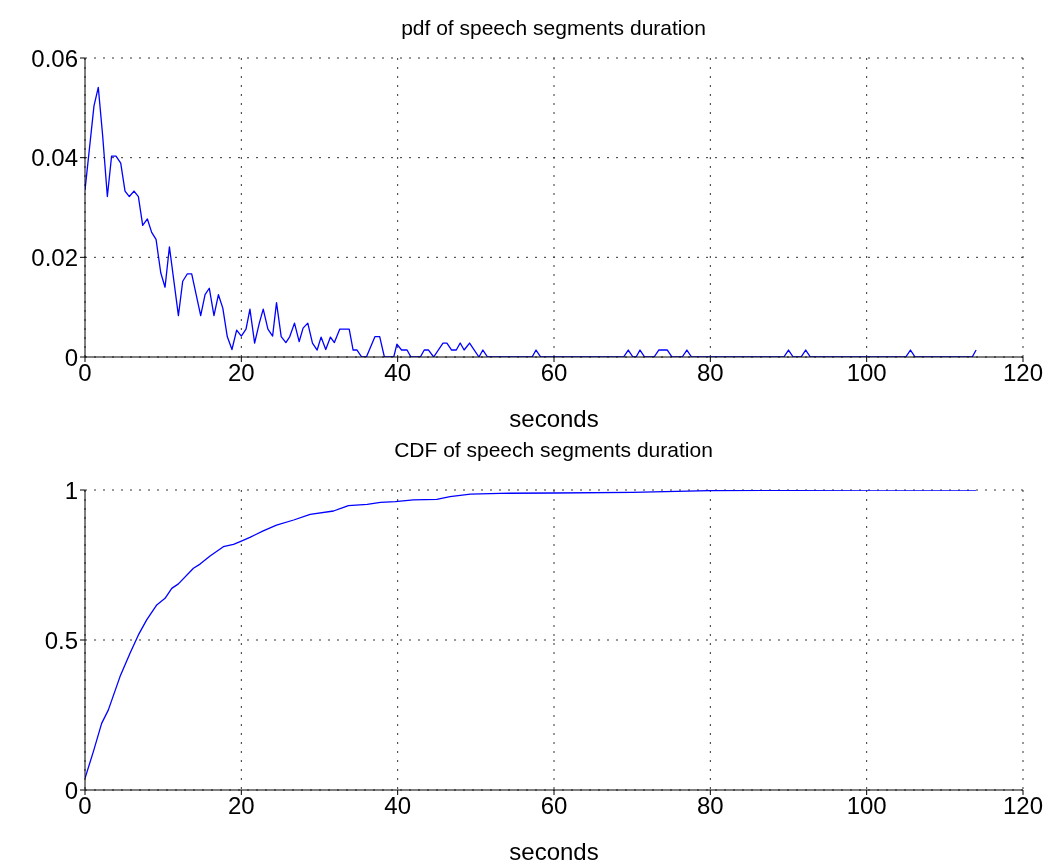 Image resolution: width=1050 pixels, height=866 pixels. What do you see at coordinates (54, 257) in the screenshot?
I see `y-tick-label: 0.02` at bounding box center [54, 257].